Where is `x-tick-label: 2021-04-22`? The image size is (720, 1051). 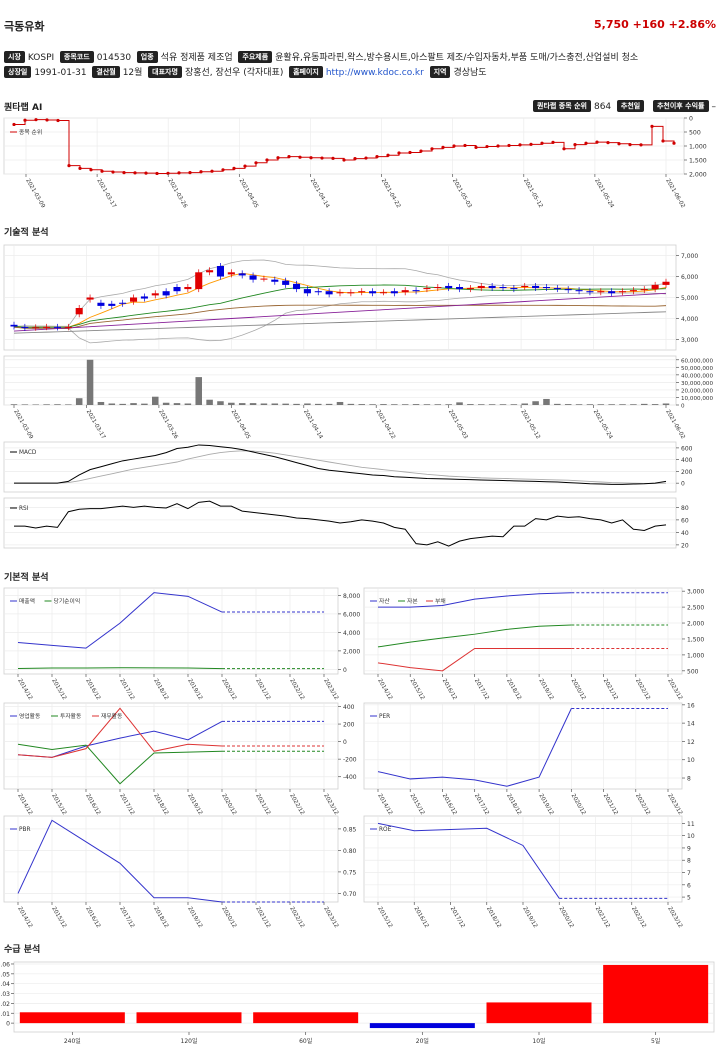
x-tick-label: 2021-04-22 is located at coordinates (390, 193).